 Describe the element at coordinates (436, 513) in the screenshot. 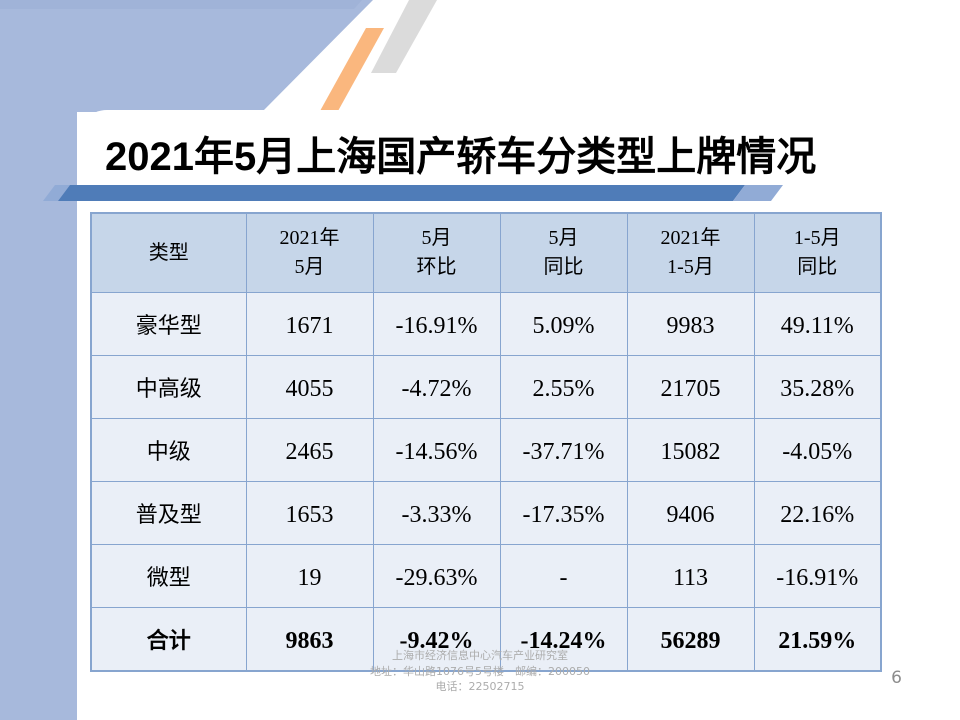

I see `value-cell: -3.33%` at that location.